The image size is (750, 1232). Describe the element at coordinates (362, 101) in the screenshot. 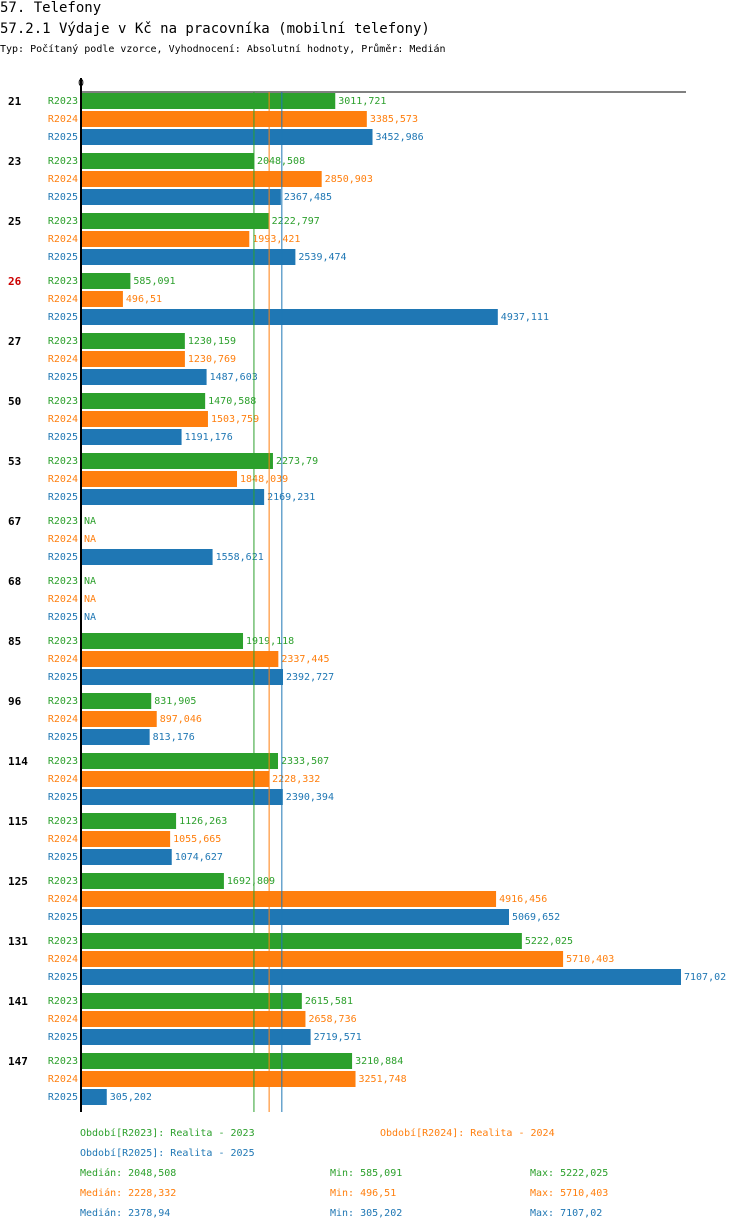

I see `bar-value-label: 3011,721` at that location.